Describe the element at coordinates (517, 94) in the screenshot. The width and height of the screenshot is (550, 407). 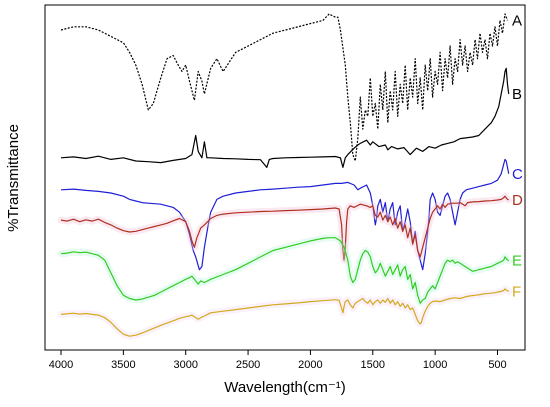
I see `series-b-label: B` at that location.